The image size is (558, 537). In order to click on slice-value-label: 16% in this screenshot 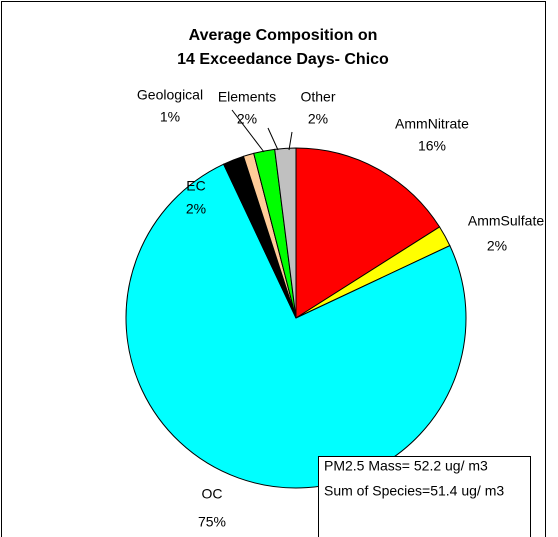, I will do `click(432, 146)`.